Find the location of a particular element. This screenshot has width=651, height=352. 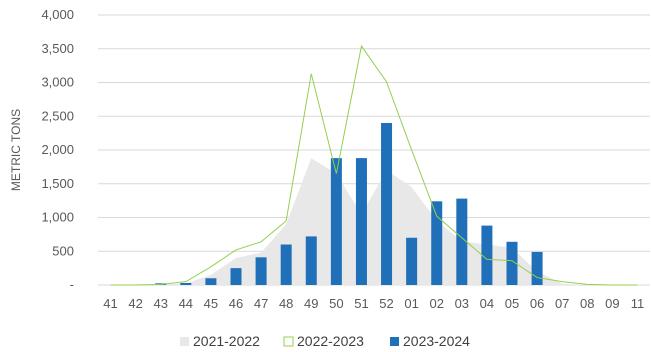

x-tick-label: 11 is located at coordinates (638, 303).